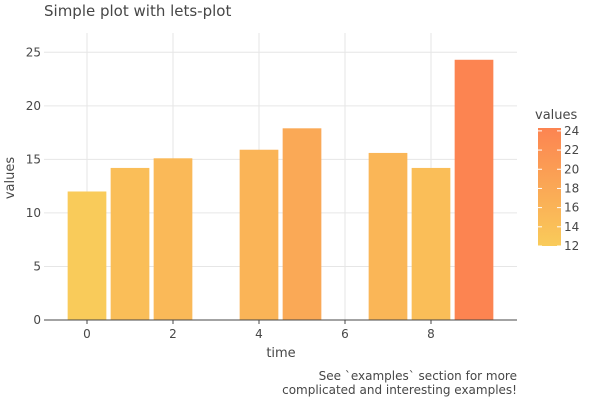 The width and height of the screenshot is (600, 400). What do you see at coordinates (431, 334) in the screenshot?
I see `x-tick-label: 8` at bounding box center [431, 334].